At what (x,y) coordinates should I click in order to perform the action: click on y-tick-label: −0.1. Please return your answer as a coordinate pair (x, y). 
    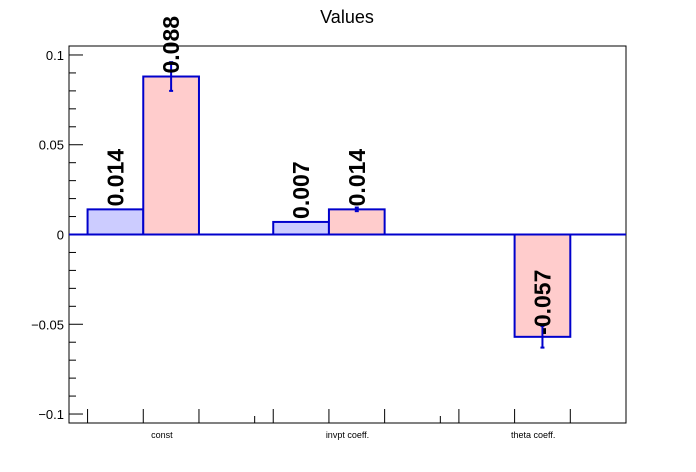
    Looking at the image, I should click on (51, 414).